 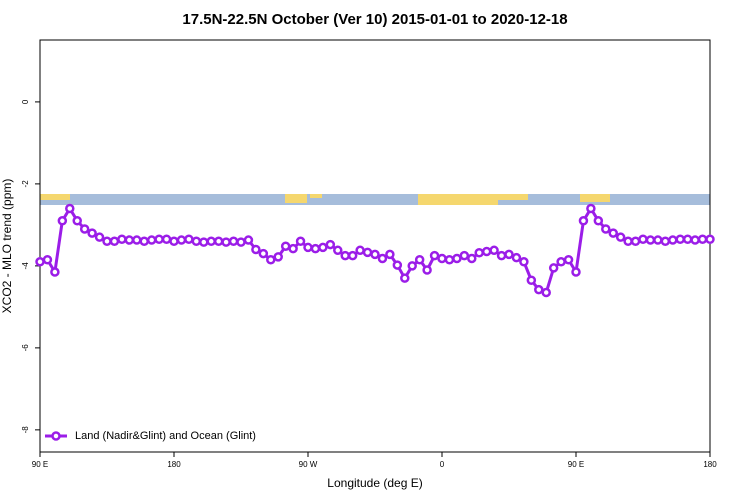 I want to click on y-tick-label: -2, so click(x=25, y=184).